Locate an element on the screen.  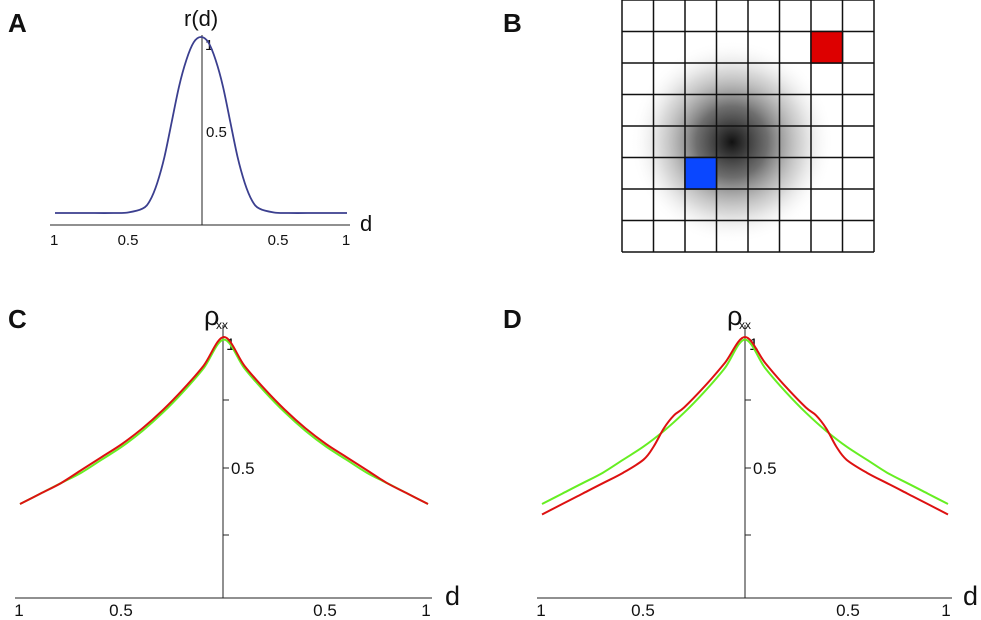
axis-title-rho-c: ρ is located at coordinates (211, 316).